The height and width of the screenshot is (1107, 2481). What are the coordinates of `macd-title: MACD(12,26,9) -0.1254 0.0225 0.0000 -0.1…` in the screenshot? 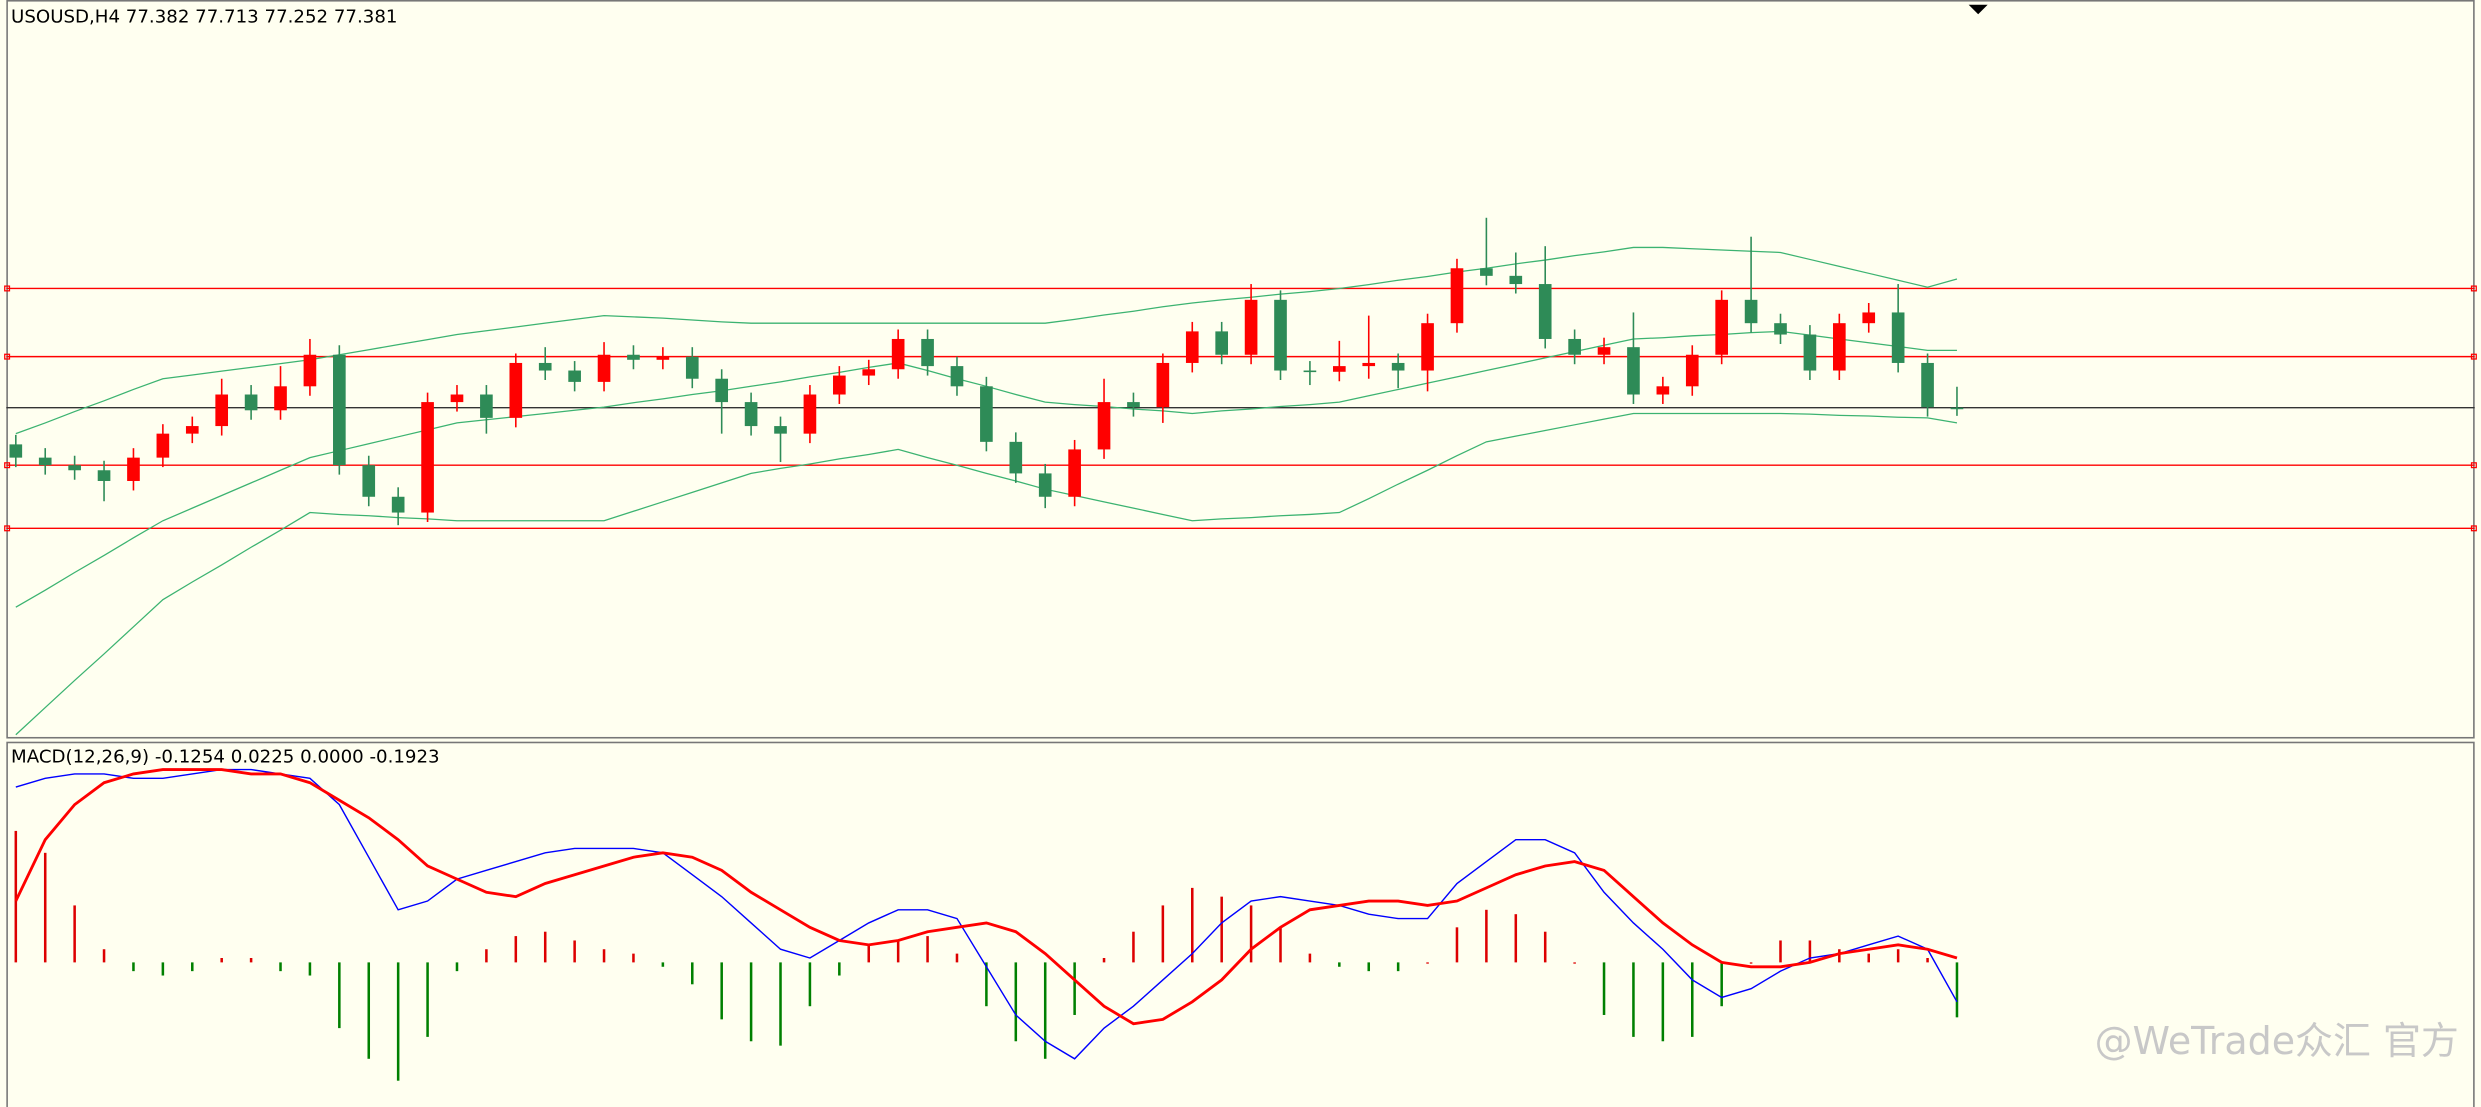 It's located at (225, 757).